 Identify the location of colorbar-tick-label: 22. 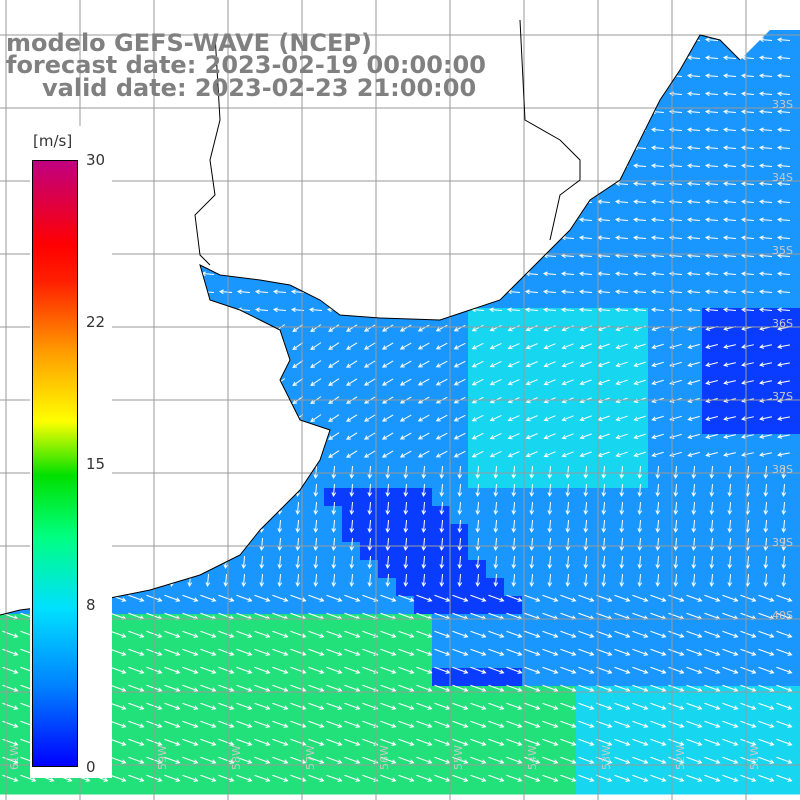
(96, 321).